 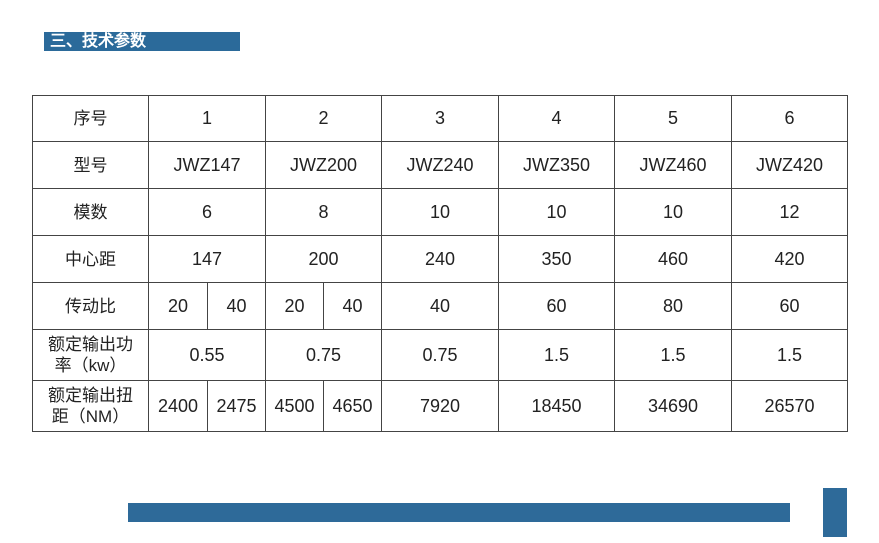 What do you see at coordinates (353, 406) in the screenshot?
I see `table-cell: 4650` at bounding box center [353, 406].